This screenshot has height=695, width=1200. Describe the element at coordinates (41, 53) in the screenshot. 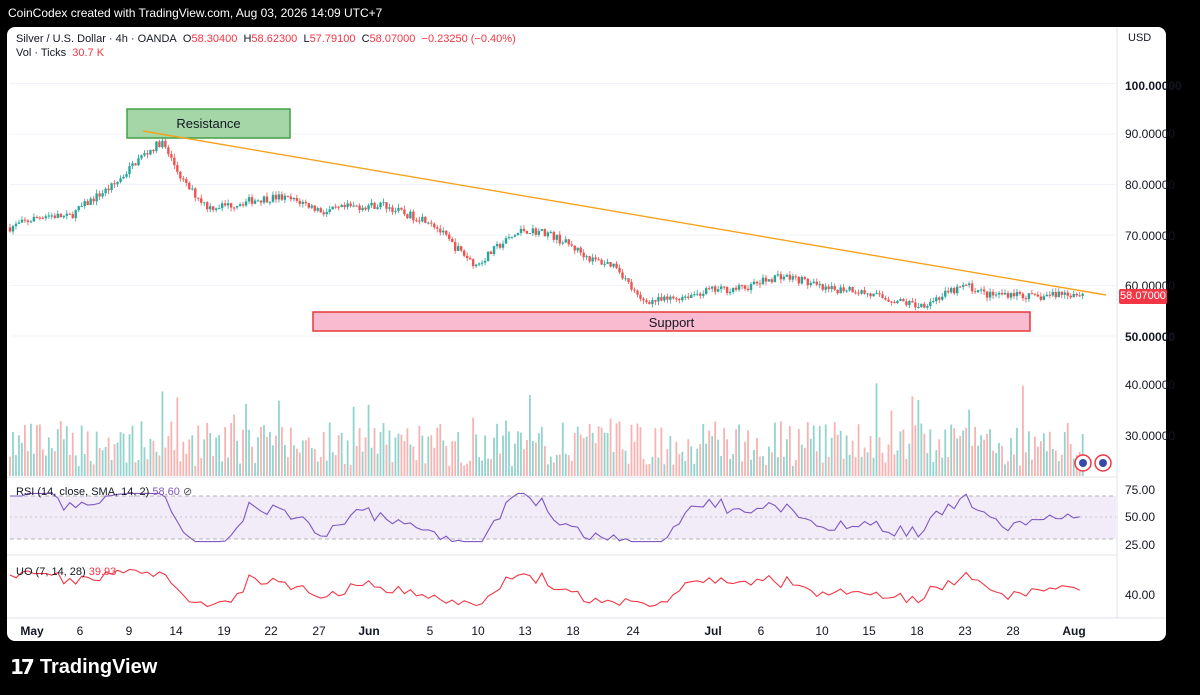

I see `volume-label: Vol · Ticks` at that location.